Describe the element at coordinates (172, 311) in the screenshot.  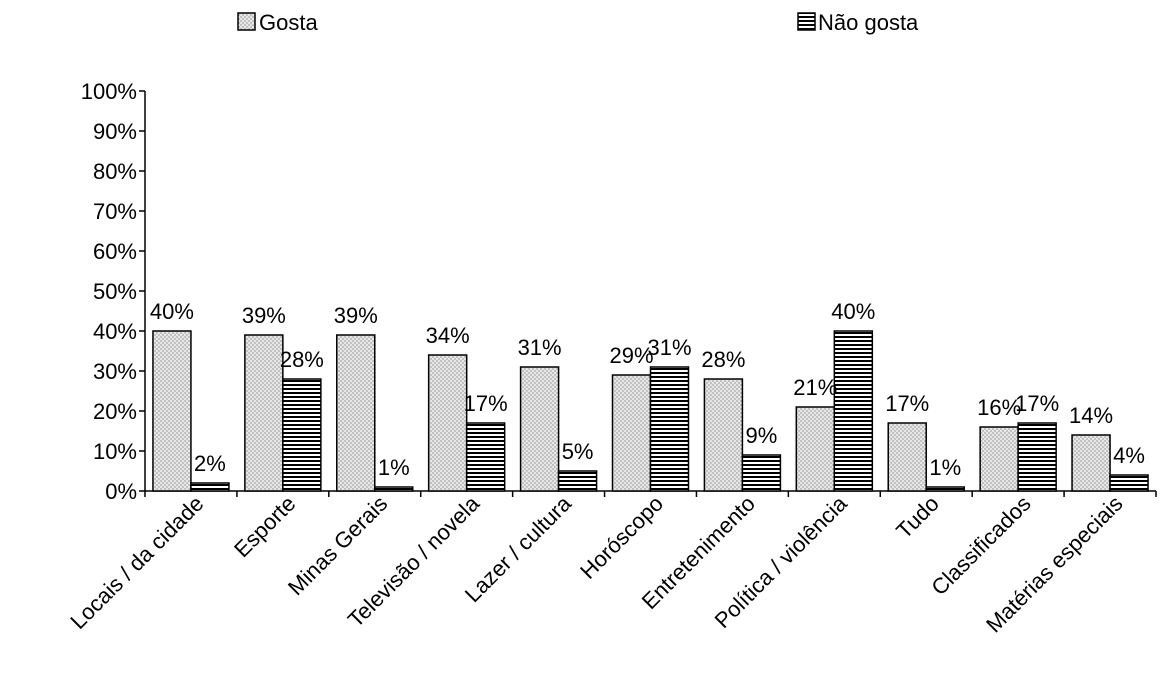
I see `data-label-gosta: 40%` at that location.